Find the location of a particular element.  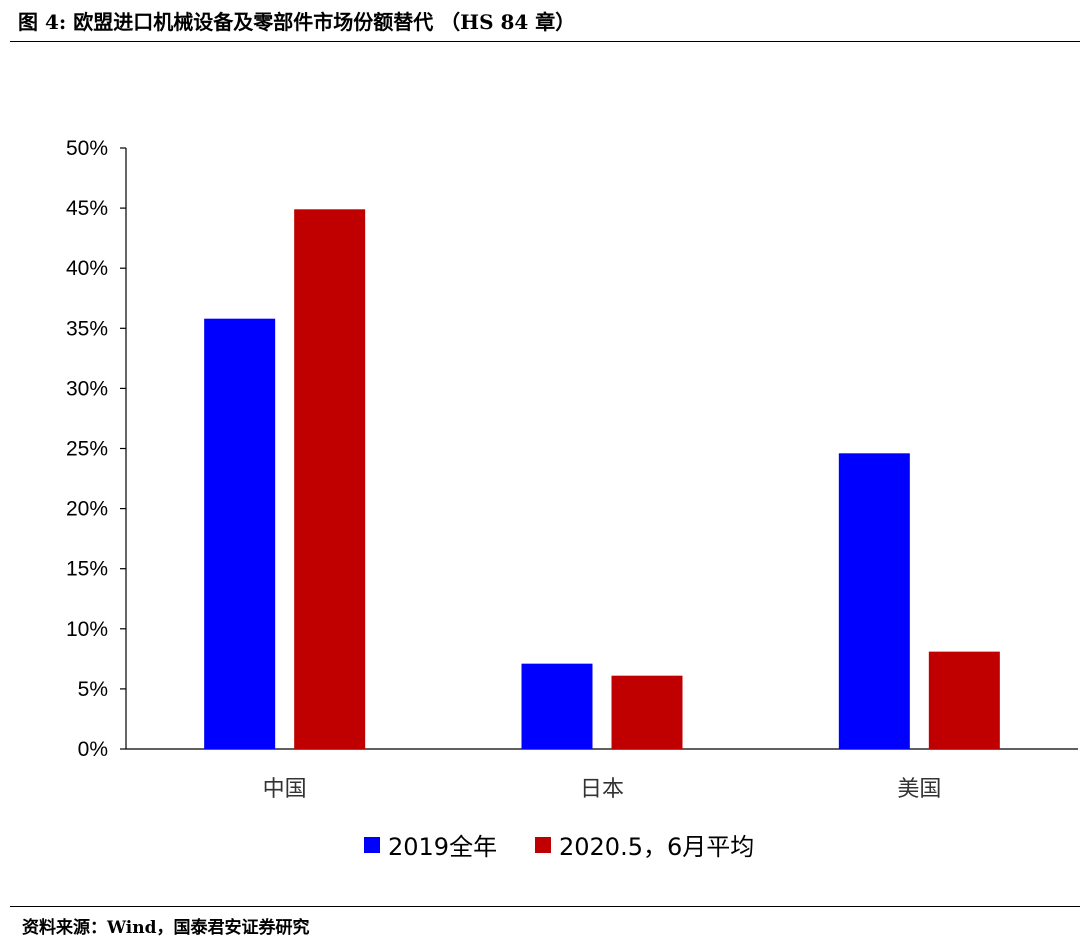

y-tick-label: 25% is located at coordinates (87, 449).